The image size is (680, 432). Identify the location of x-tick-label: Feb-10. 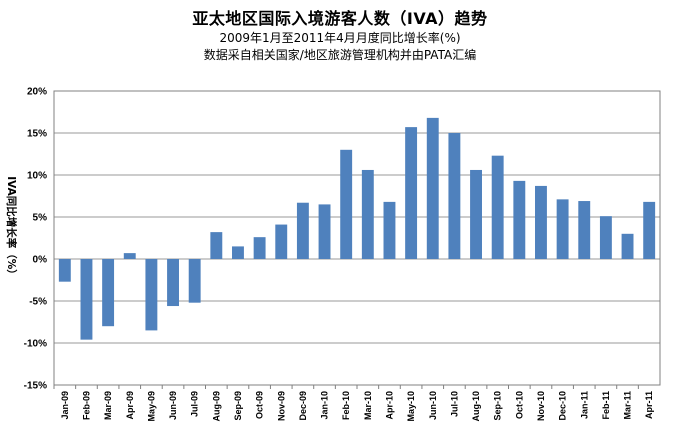
(346, 405).